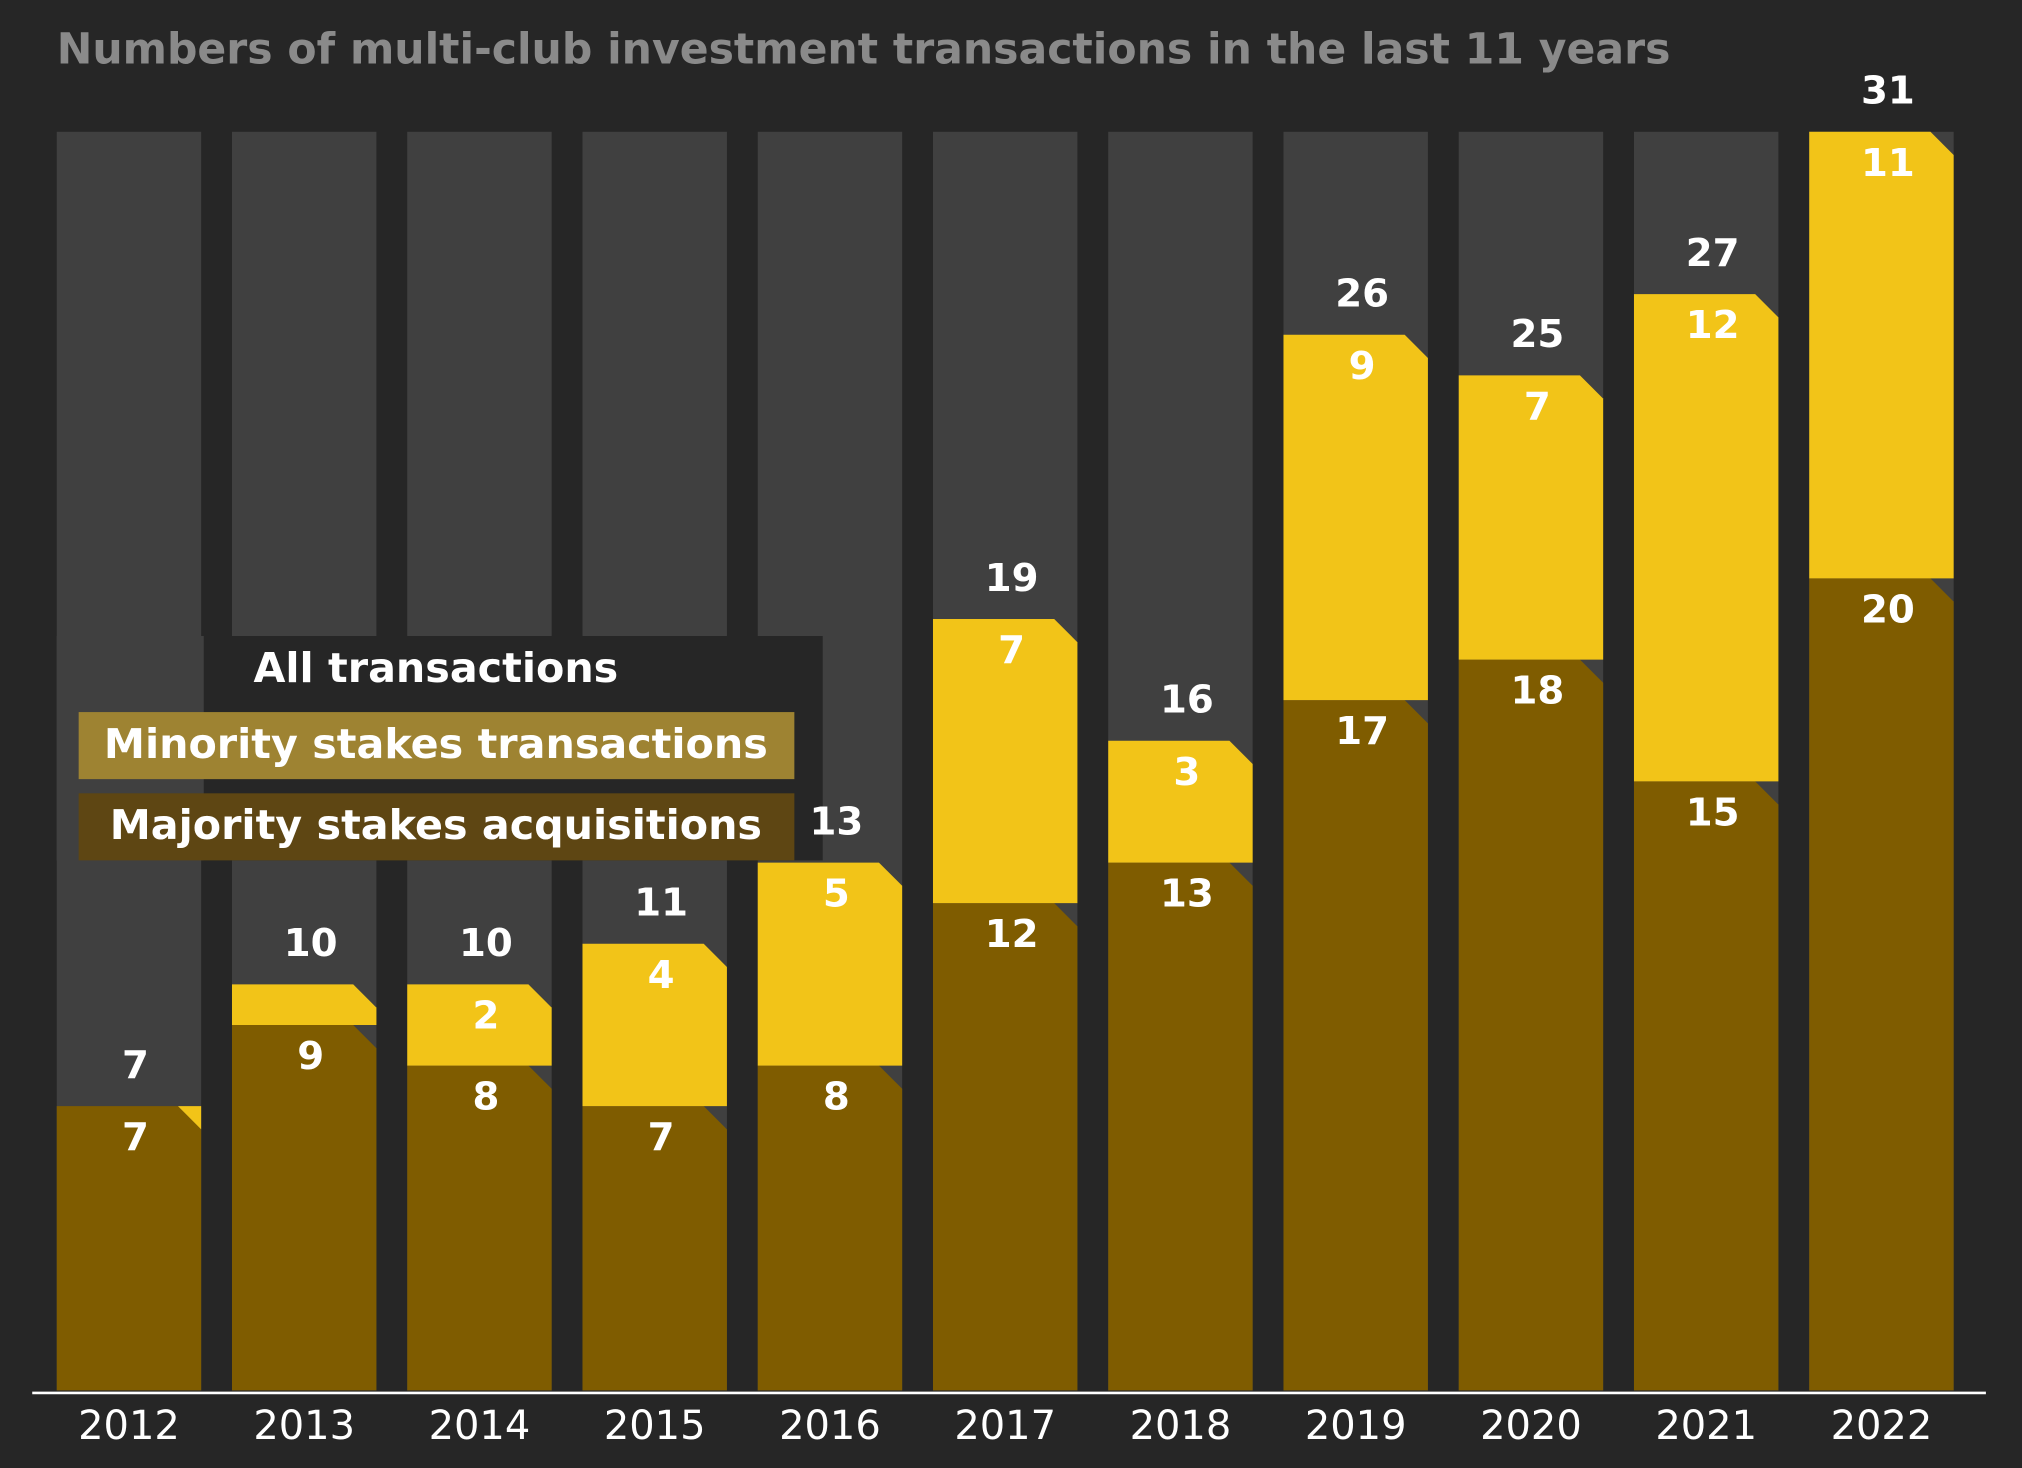  I want to click on legend-label: Minority stakes transactions, so click(436, 744).